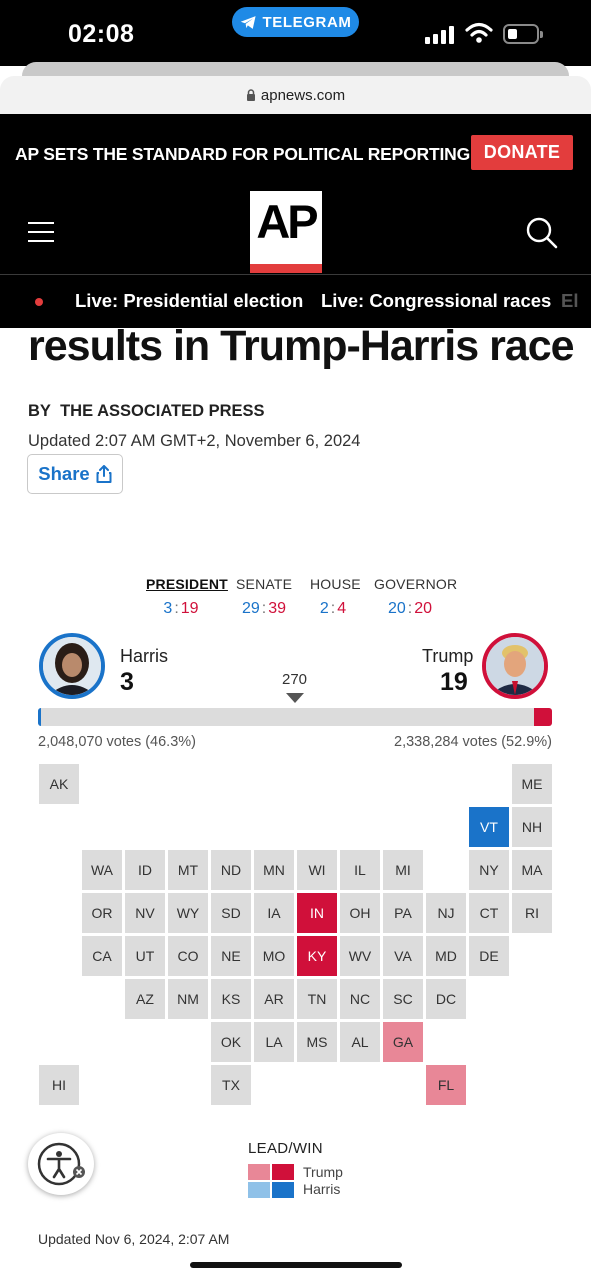 The width and height of the screenshot is (591, 1280). What do you see at coordinates (360, 913) in the screenshot?
I see `state-tile-oh: OH` at bounding box center [360, 913].